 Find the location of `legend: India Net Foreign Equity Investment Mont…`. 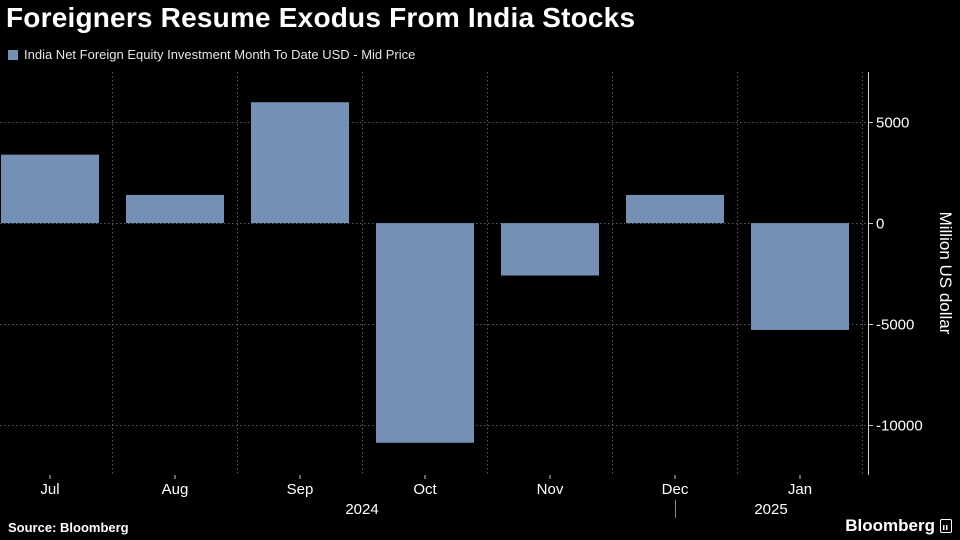

legend: India Net Foreign Equity Investment Mont… is located at coordinates (211, 54).